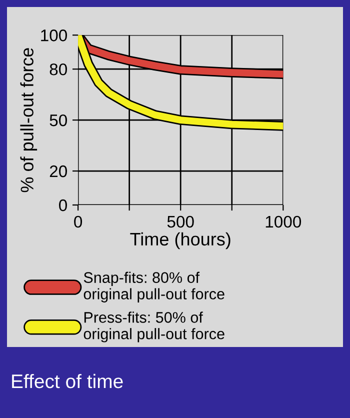 Image resolution: width=350 pixels, height=418 pixels. Describe the element at coordinates (29, 120) in the screenshot. I see `y-axis-title: % of pull-out force` at that location.